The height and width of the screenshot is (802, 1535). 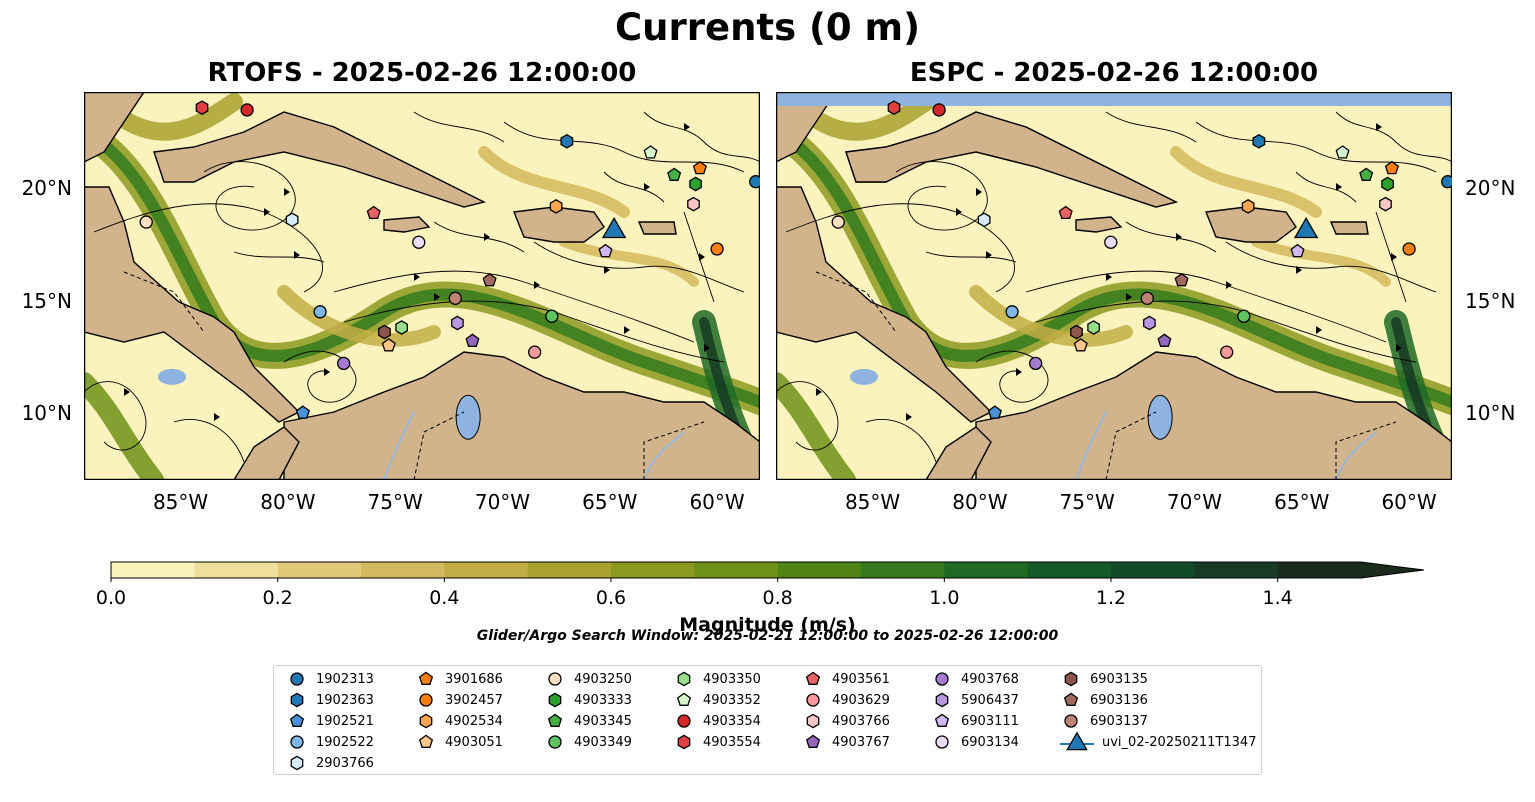 What do you see at coordinates (288, 502) in the screenshot?
I see `lon-tick-label: 80°W` at bounding box center [288, 502].